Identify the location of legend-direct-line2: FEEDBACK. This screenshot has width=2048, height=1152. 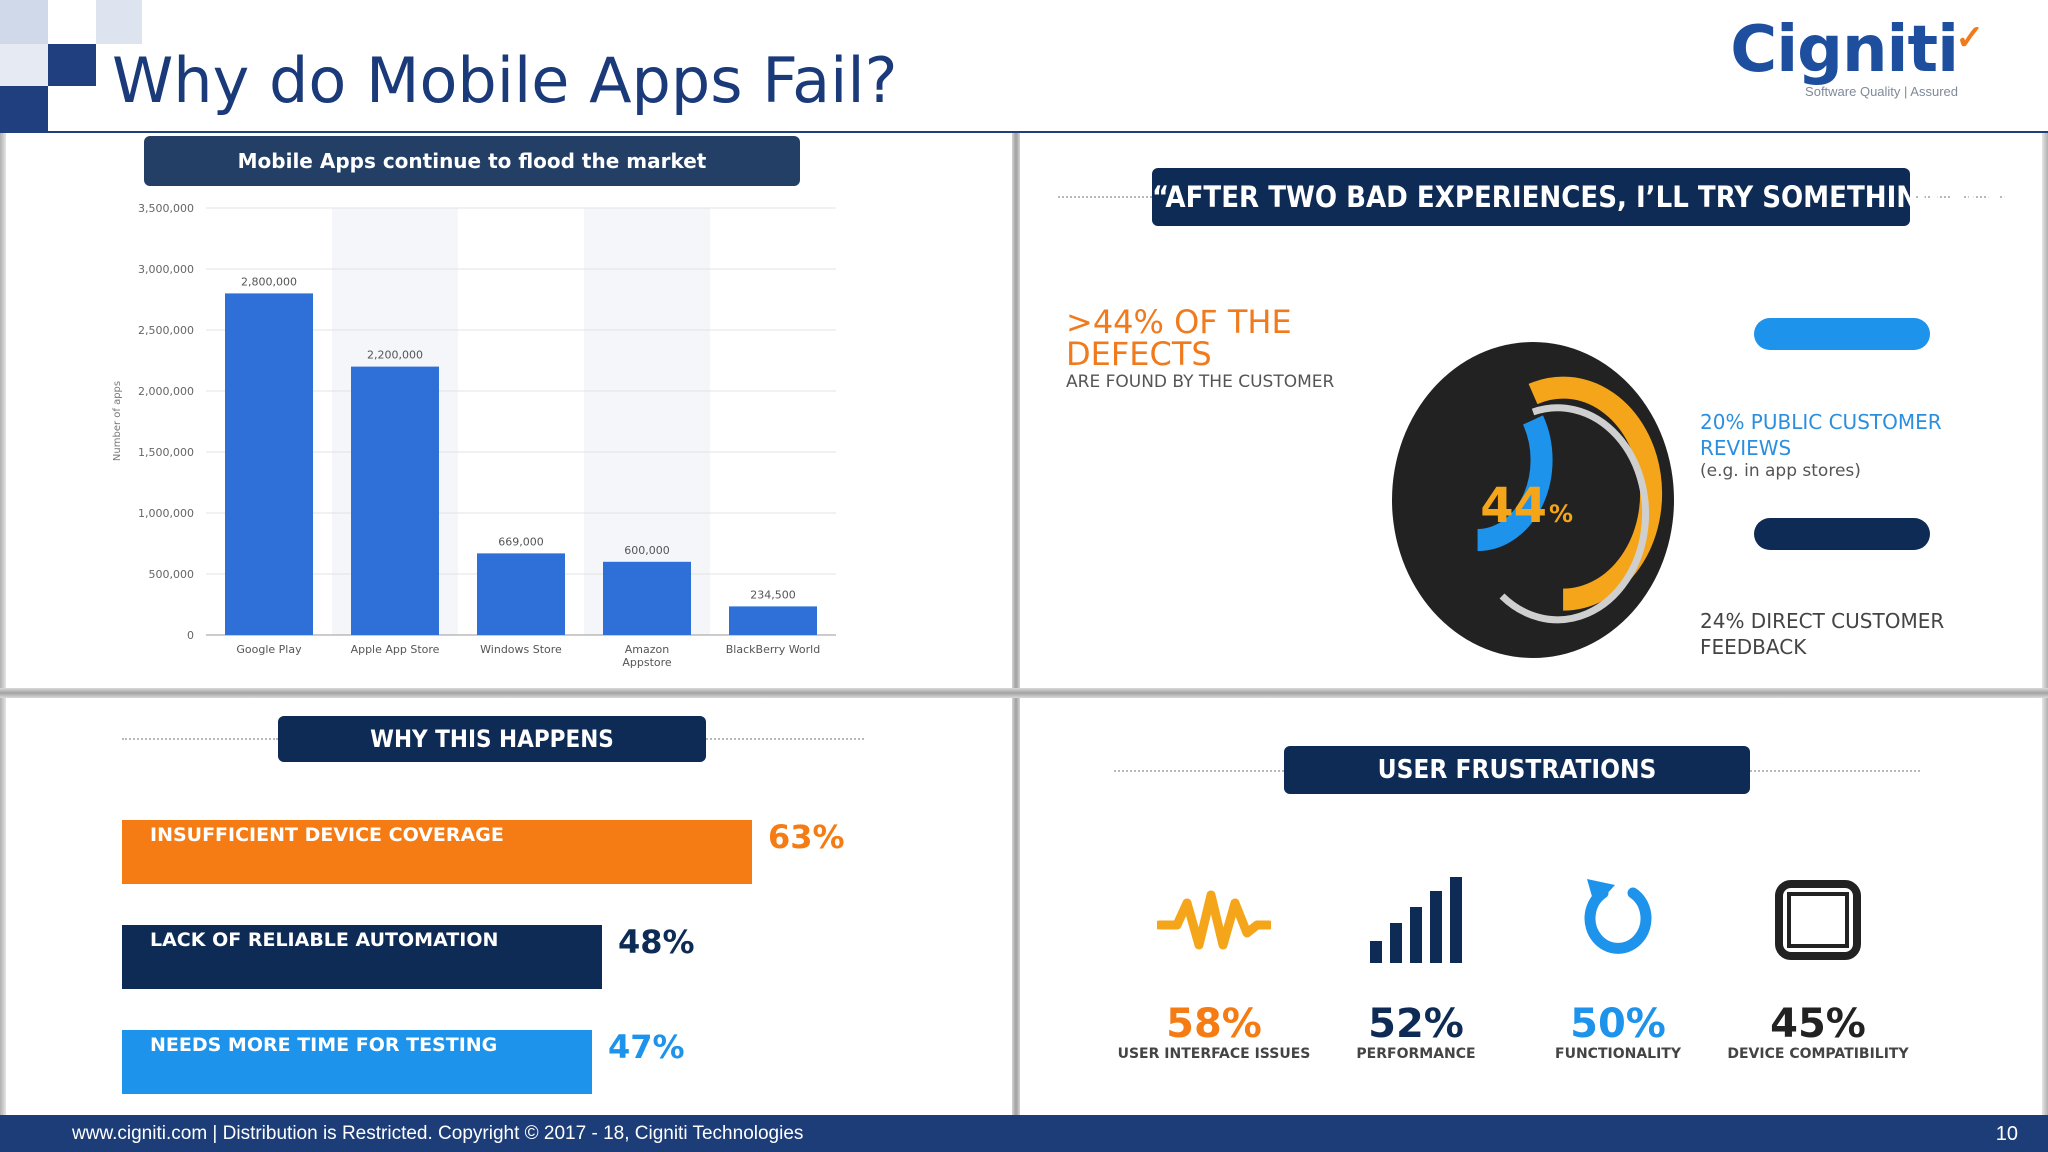
(1753, 647).